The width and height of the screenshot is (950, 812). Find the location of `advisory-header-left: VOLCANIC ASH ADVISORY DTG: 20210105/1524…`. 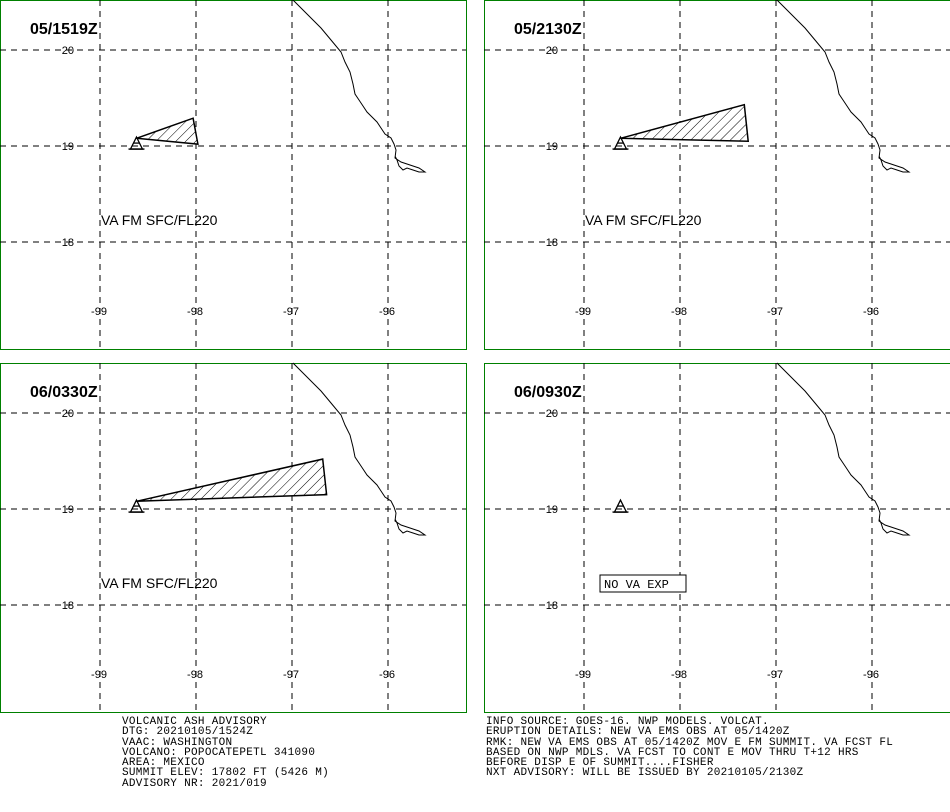

advisory-header-left: VOLCANIC ASH ADVISORY DTG: 20210105/1524… is located at coordinates (226, 753).